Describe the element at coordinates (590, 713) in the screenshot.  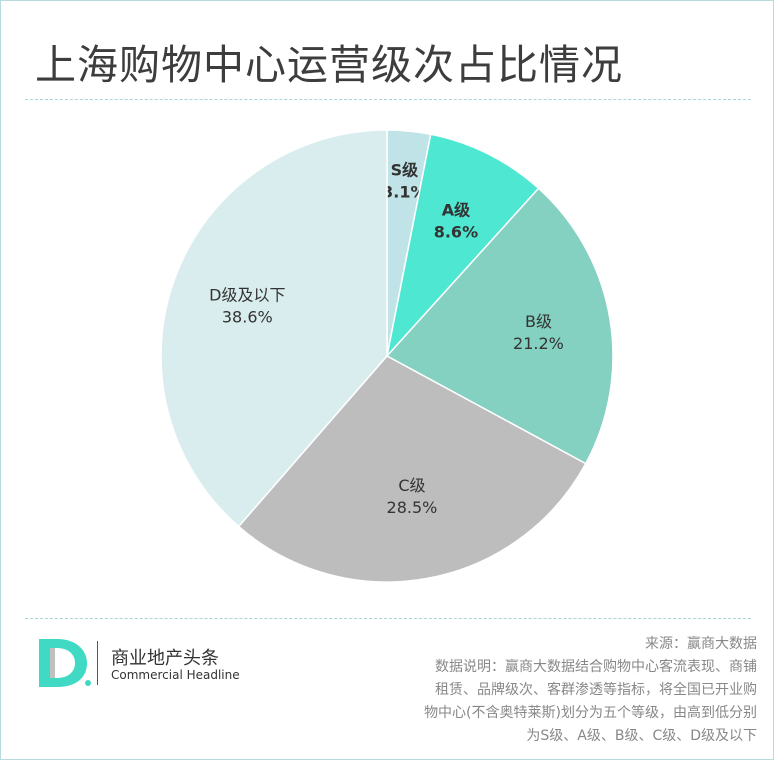
I see `note-line: 物中心(不含奥特莱斯)划分为五个等级，由高到低分别` at that location.